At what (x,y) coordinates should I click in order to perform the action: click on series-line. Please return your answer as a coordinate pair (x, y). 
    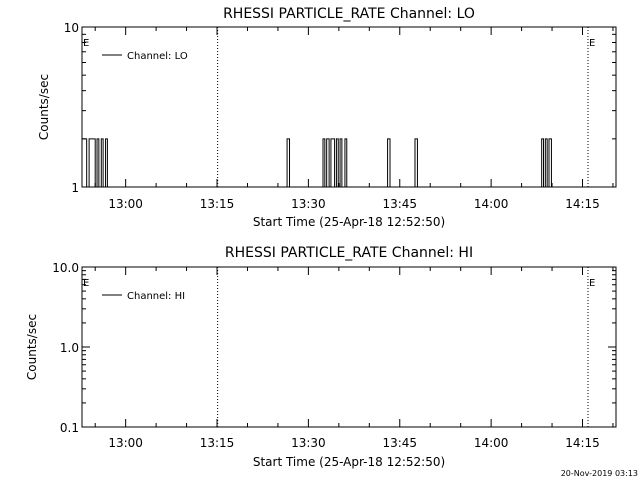
    Looking at the image, I should click on (349, 162).